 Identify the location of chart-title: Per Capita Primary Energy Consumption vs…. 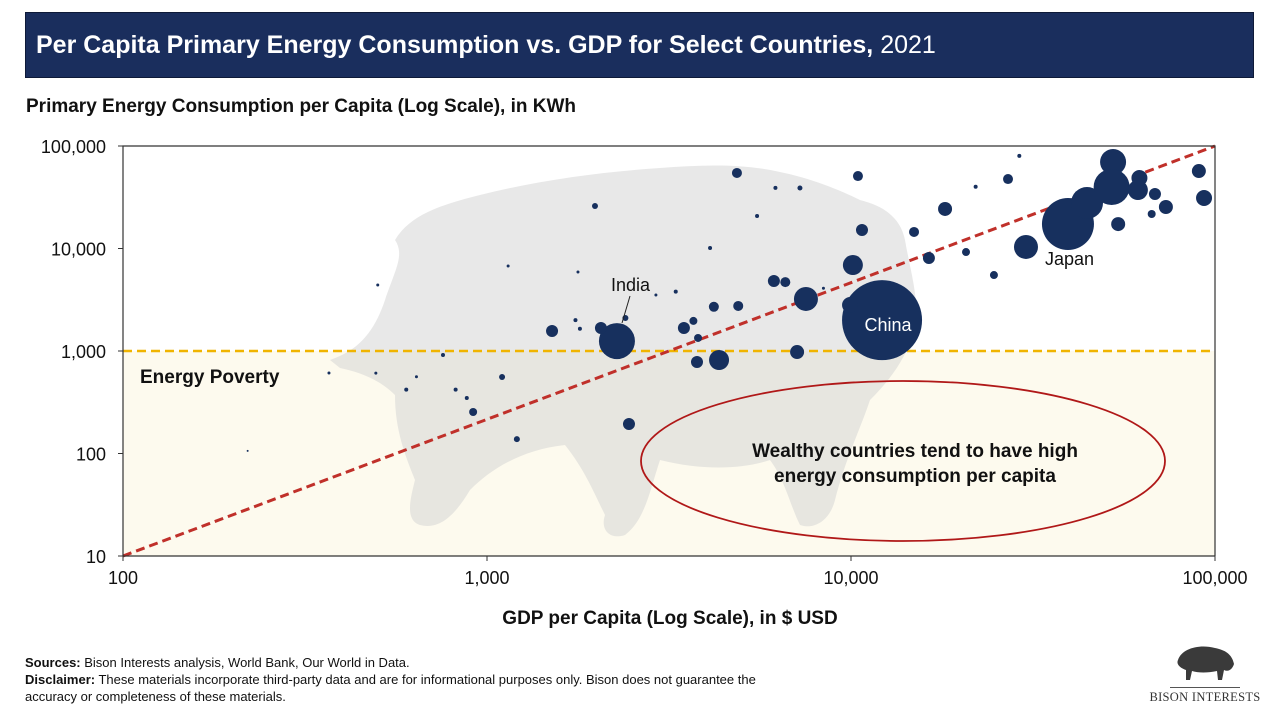
(639, 45).